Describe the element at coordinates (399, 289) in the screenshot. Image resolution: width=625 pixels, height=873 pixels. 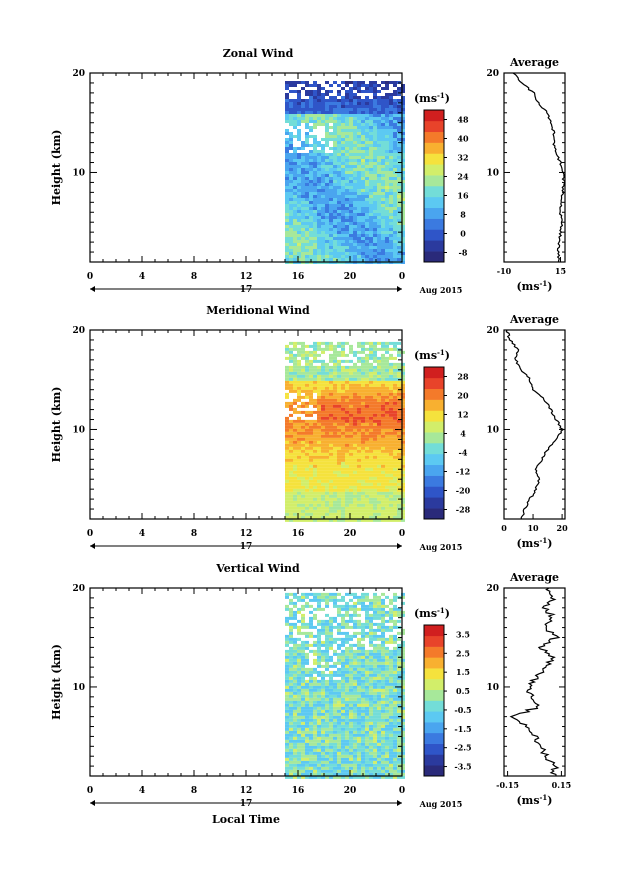
I see `date-arrow-right` at that location.